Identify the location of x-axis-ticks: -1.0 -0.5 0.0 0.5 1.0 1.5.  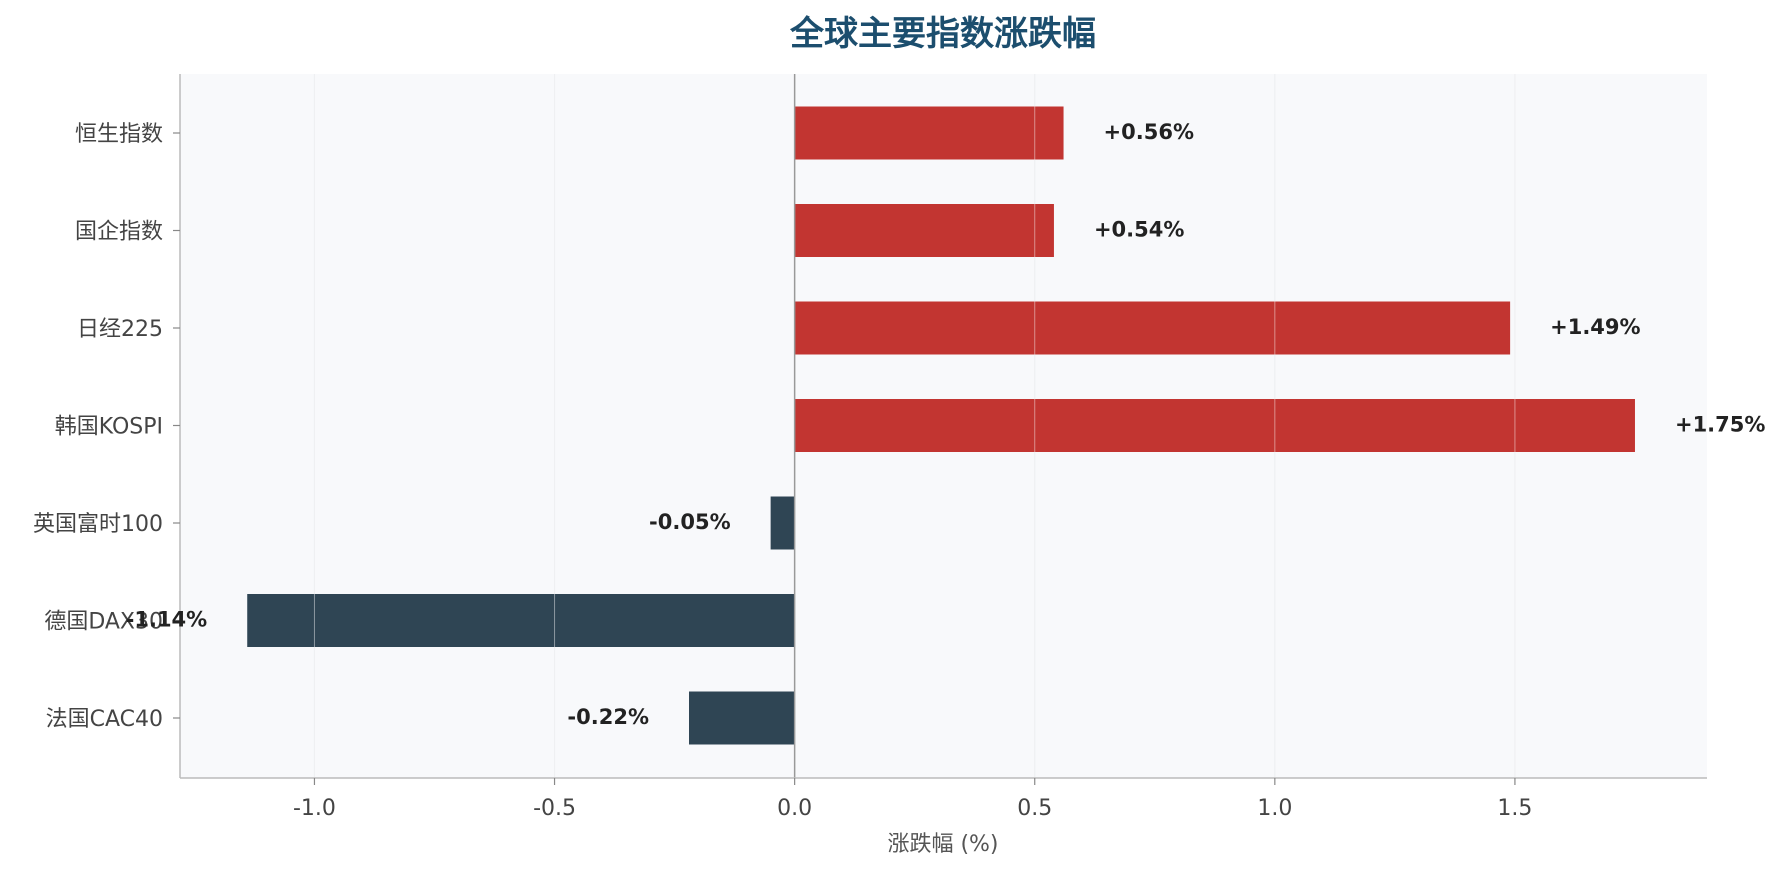
(912, 799).